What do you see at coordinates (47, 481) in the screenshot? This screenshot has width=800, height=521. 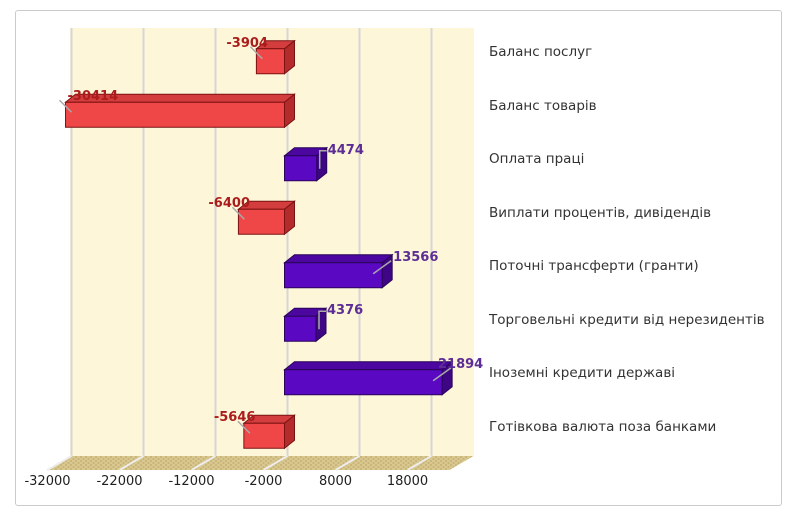 I see `x-axis-tick-label: -32000` at bounding box center [47, 481].